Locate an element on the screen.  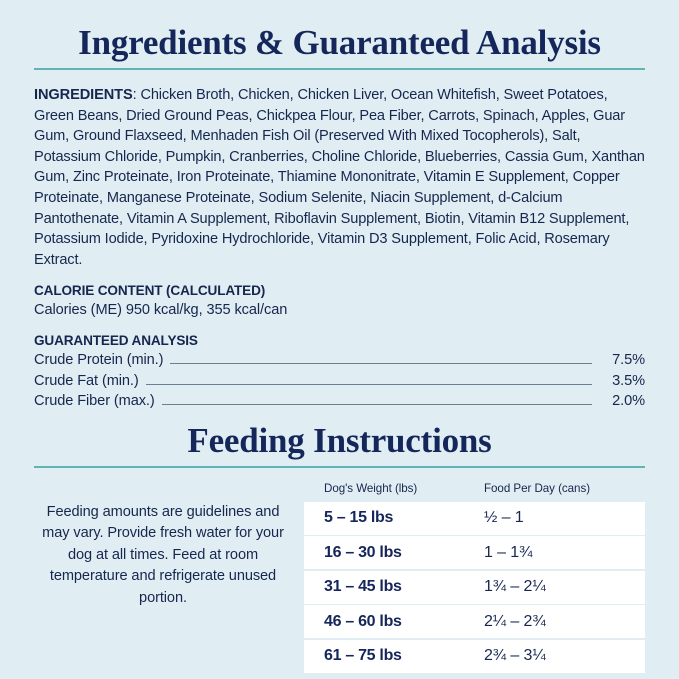
guaranteed-analysis-row: Crude Protein (min.) 7.5% is located at coordinates (339, 360).